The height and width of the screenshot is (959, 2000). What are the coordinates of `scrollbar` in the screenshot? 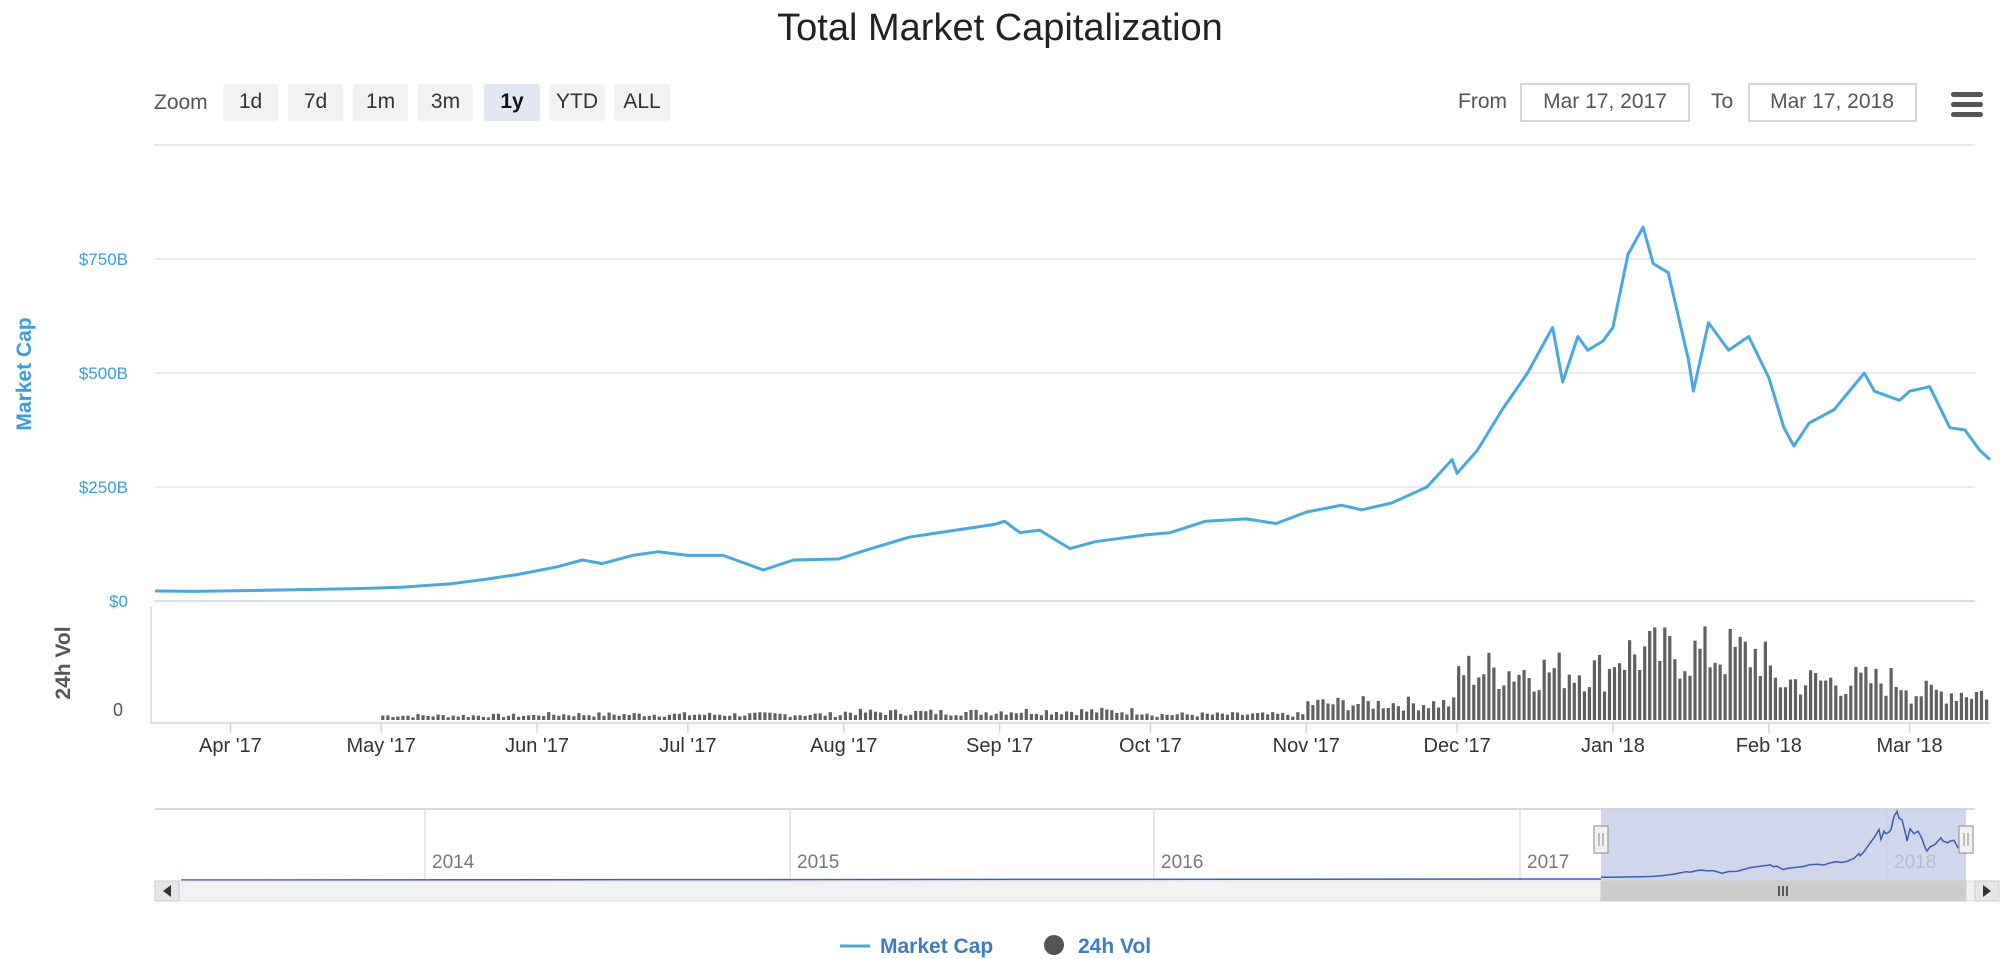 It's located at (1077, 891).